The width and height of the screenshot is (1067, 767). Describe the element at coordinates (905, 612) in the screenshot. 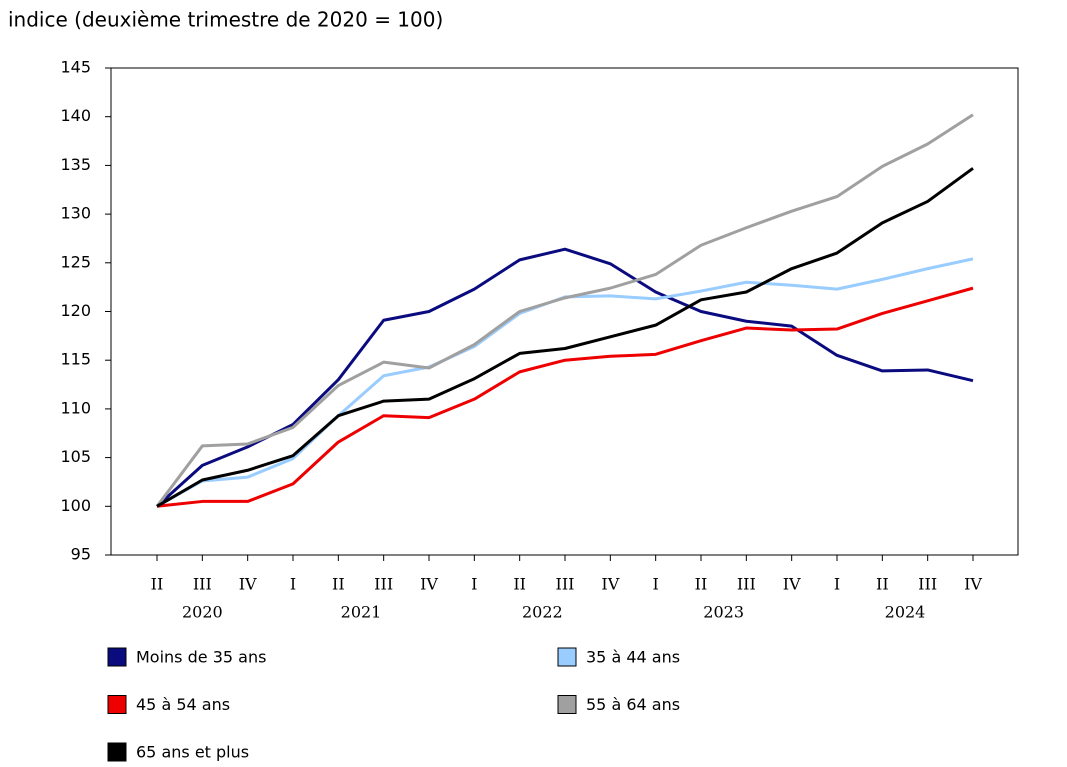

I see `year-label: 2024` at that location.